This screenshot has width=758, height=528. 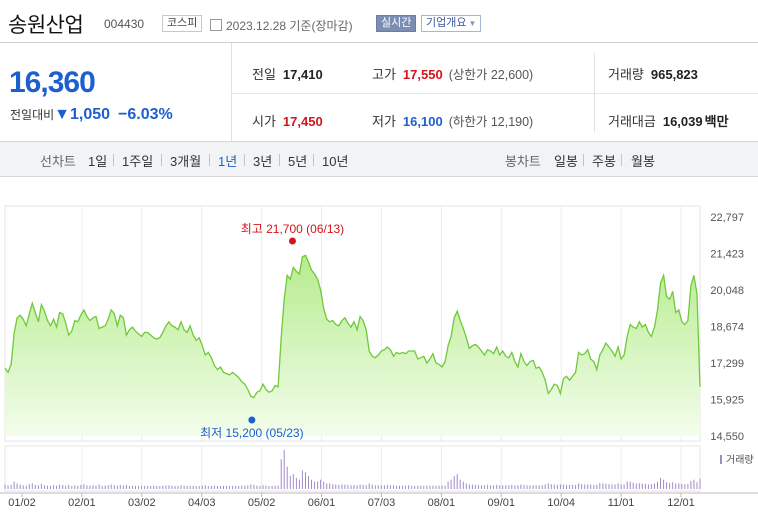 I want to click on period-5y: 5년, so click(x=298, y=161).